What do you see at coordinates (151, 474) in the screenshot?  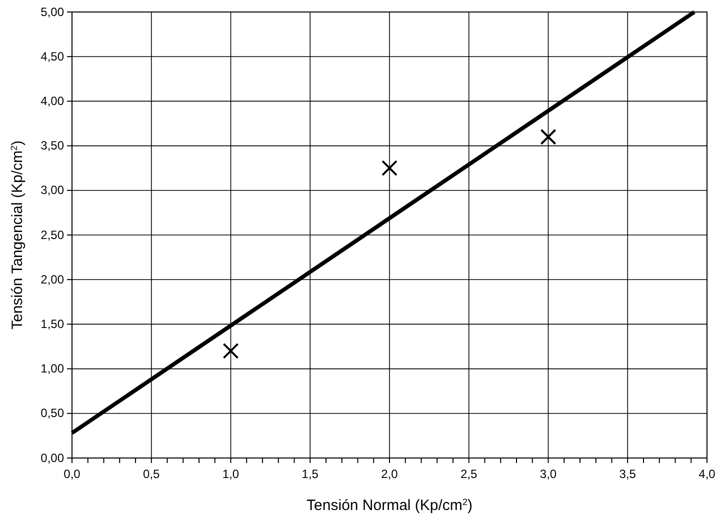 I see `x-tick-label: 0,5` at bounding box center [151, 474].